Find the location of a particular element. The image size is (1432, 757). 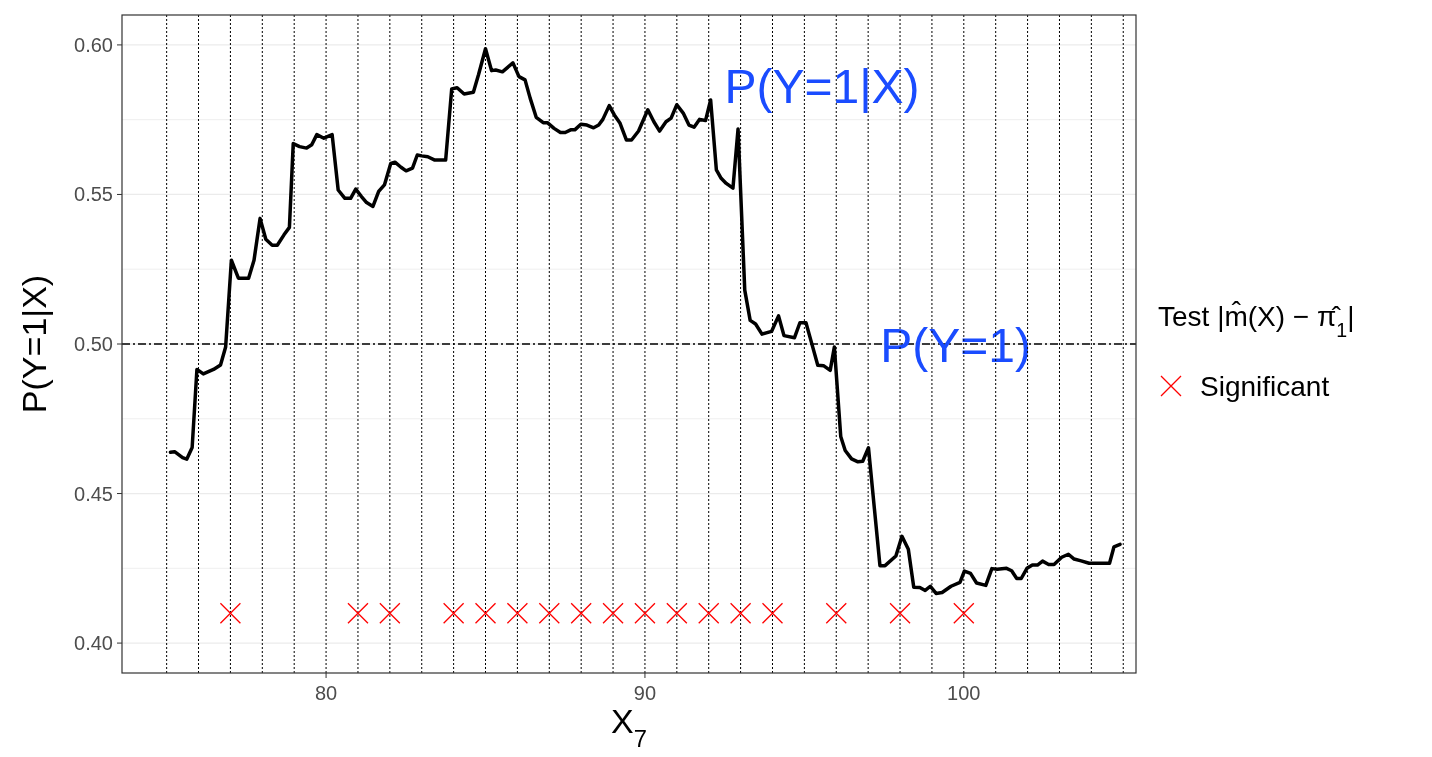

y-tick-label: 0.60 is located at coordinates (93, 44).